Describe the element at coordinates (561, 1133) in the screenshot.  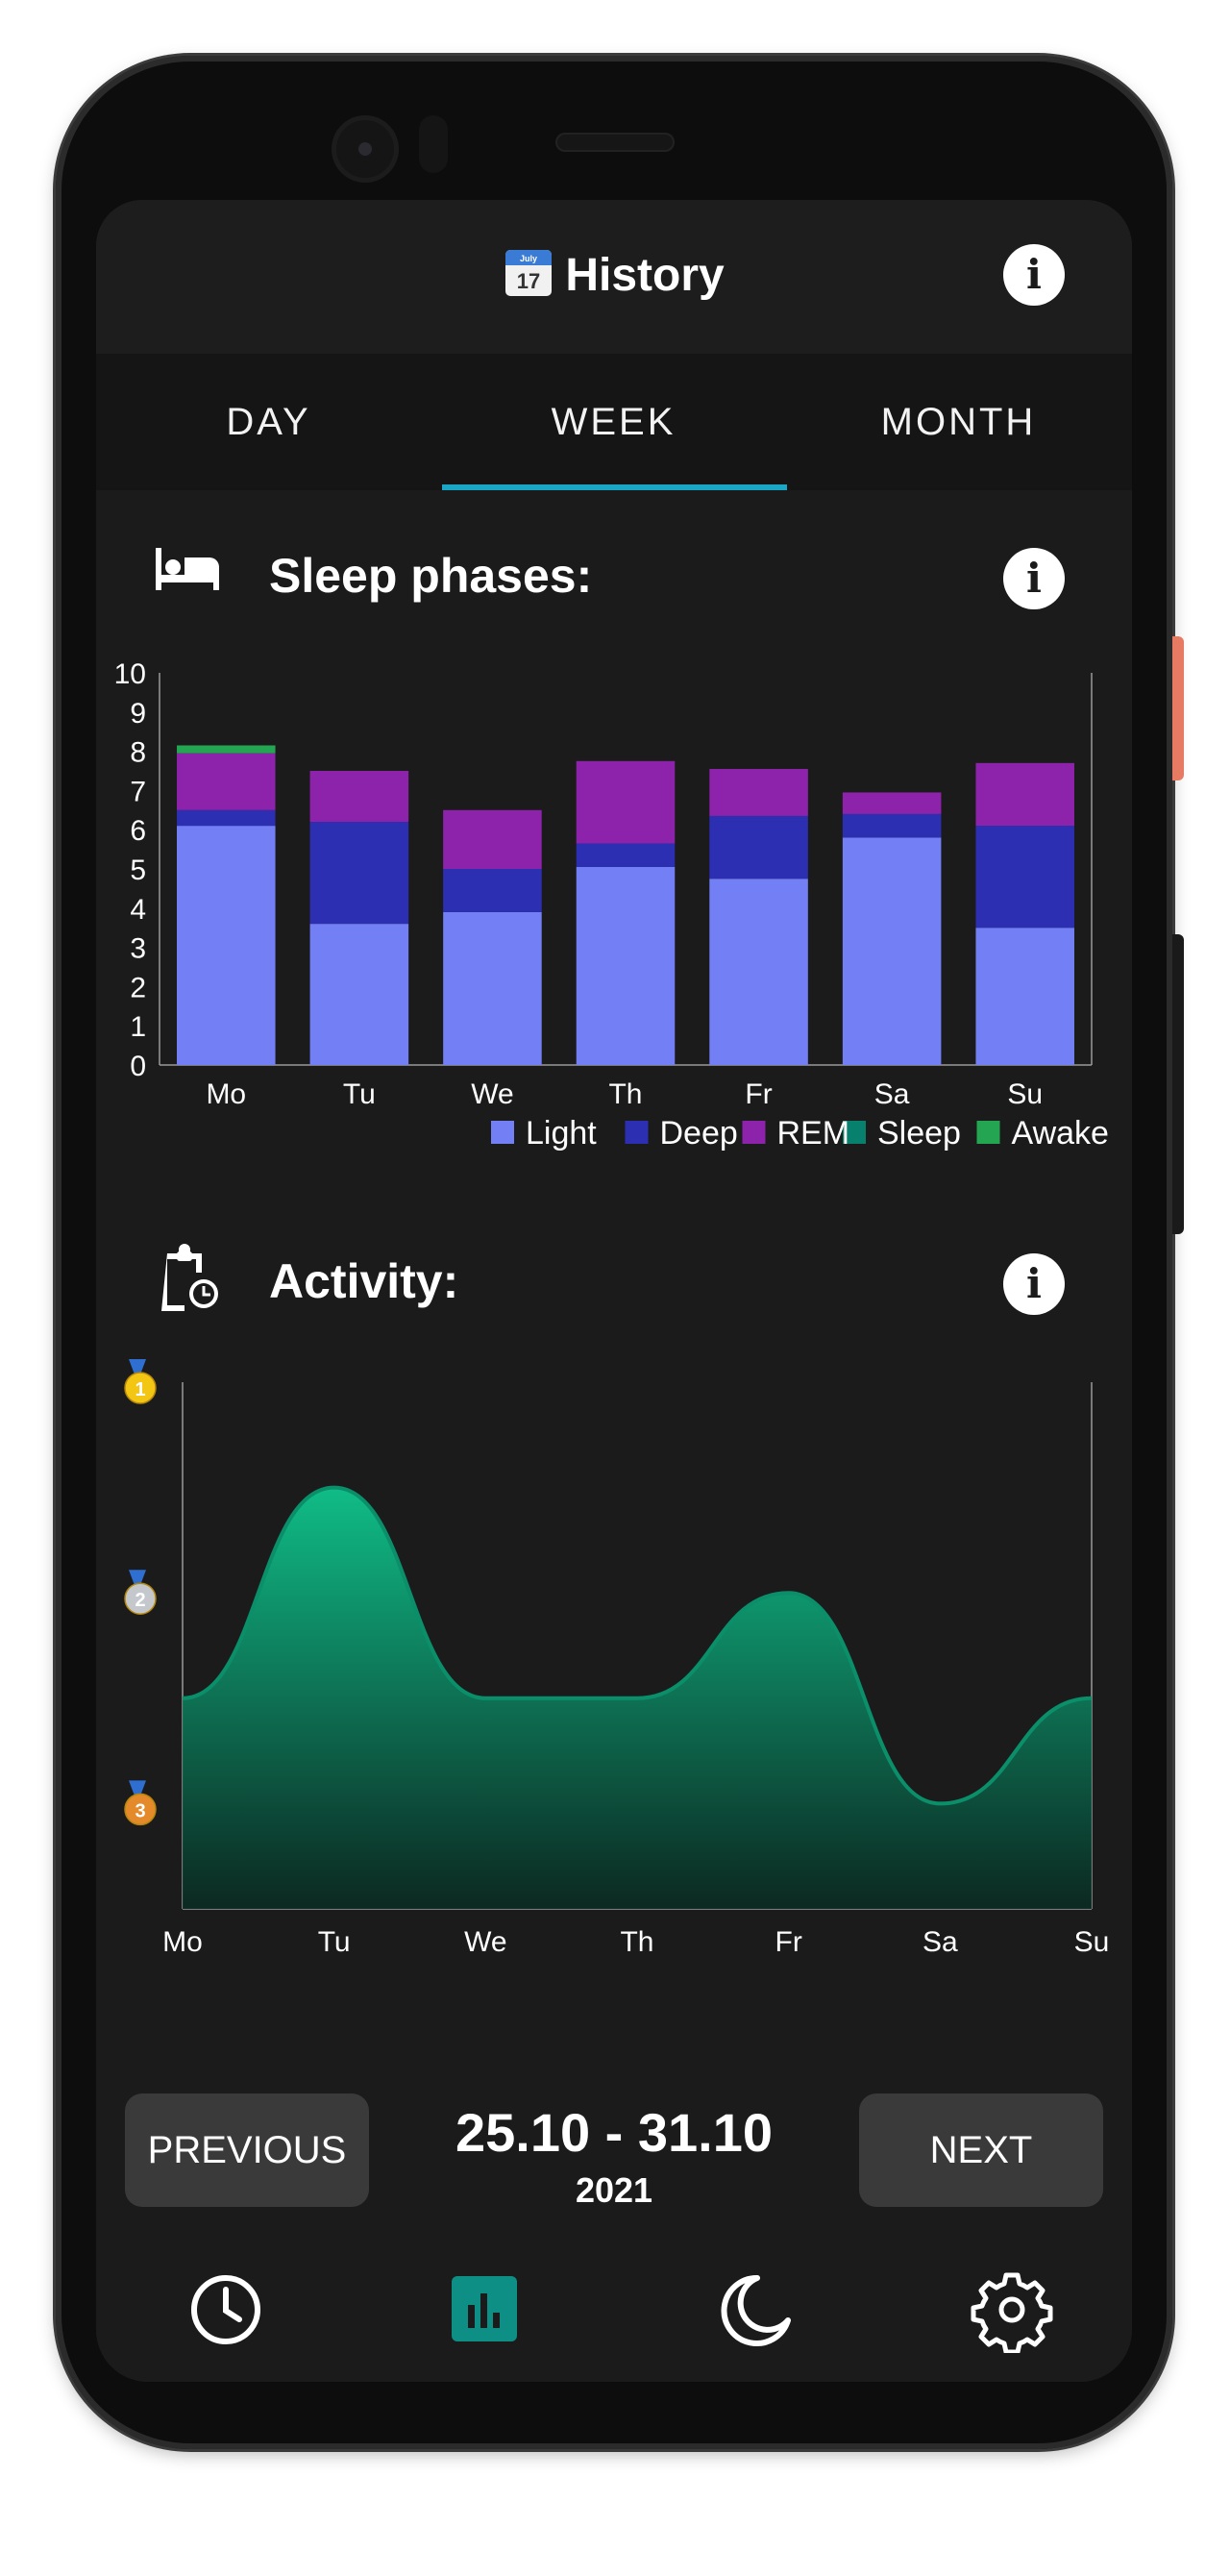
I see `legend-label-light: Light` at that location.